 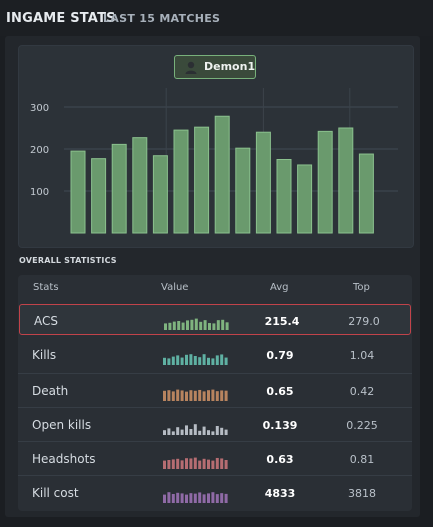 What do you see at coordinates (64, 459) in the screenshot?
I see `stat-name: Headshots` at bounding box center [64, 459].